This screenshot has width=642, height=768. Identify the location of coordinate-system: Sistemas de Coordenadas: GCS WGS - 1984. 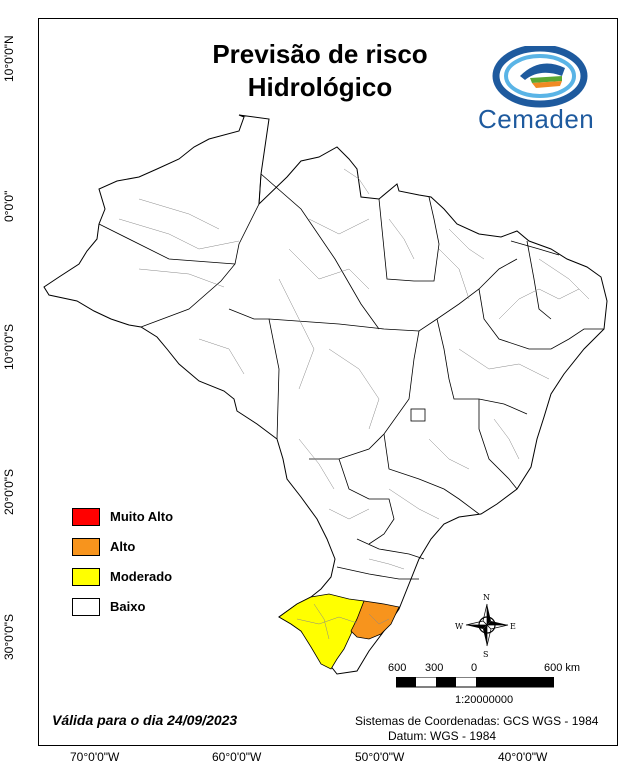
(477, 721).